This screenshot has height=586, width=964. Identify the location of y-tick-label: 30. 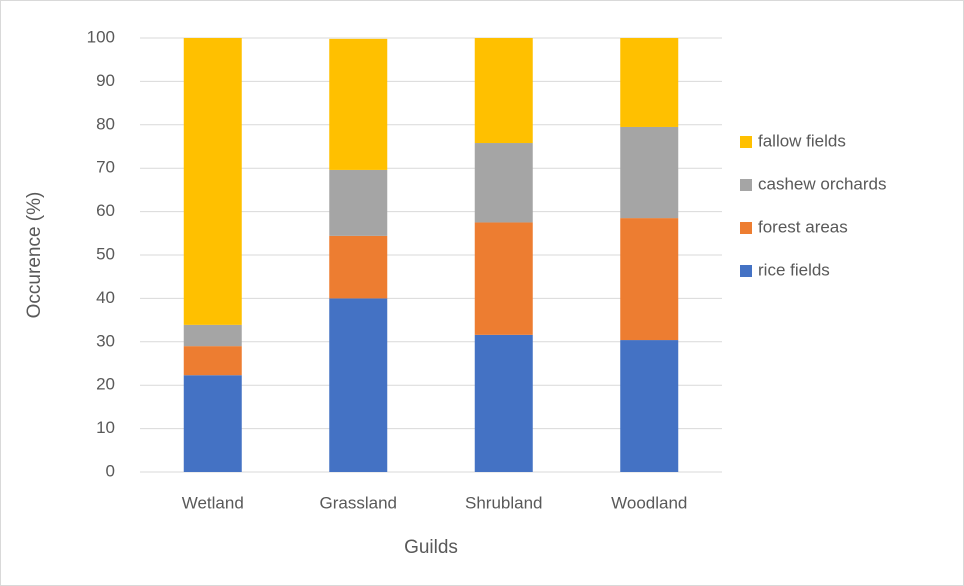
(105, 340).